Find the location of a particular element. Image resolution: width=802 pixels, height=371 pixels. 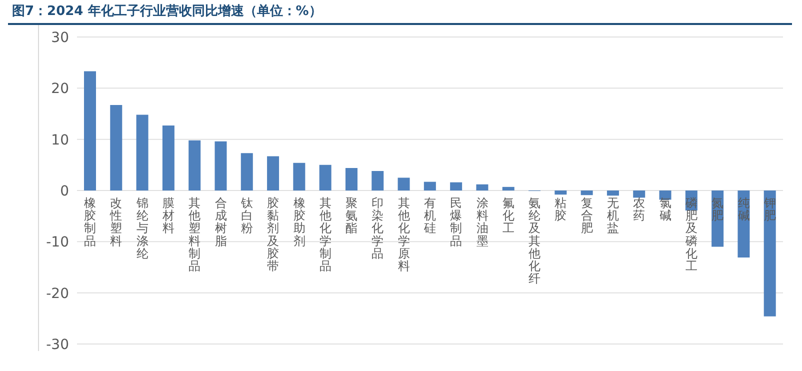

y-tick-label: 20 is located at coordinates (60, 89).